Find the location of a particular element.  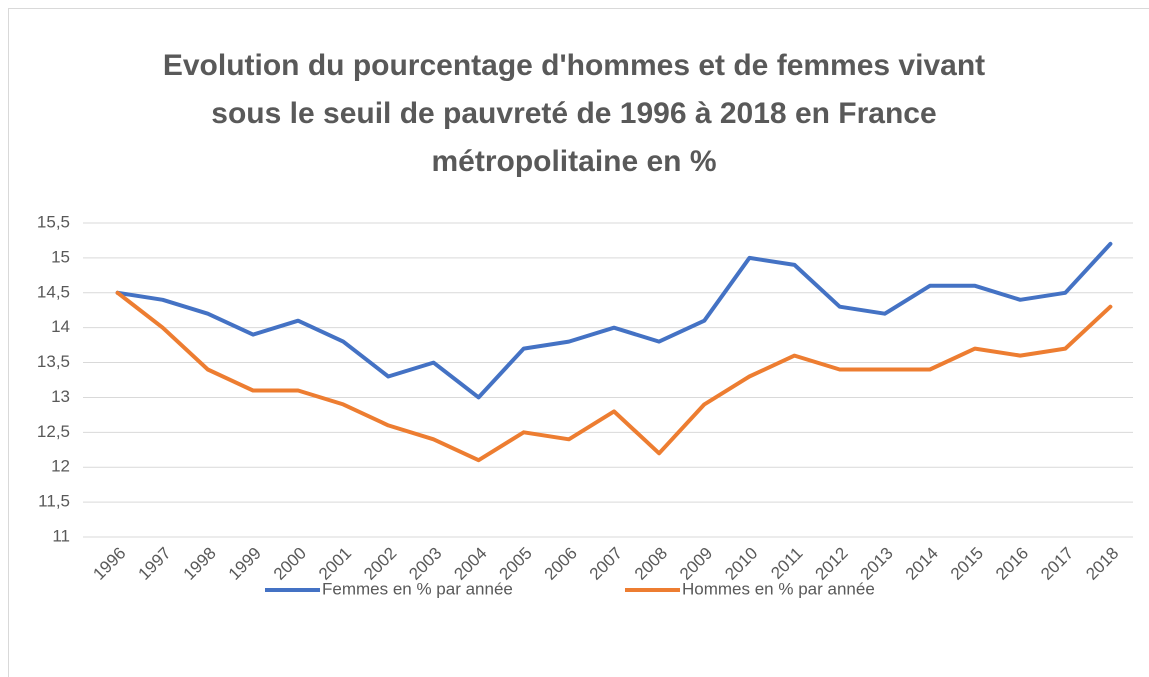

x-tick-label: 2000 is located at coordinates (290, 564).